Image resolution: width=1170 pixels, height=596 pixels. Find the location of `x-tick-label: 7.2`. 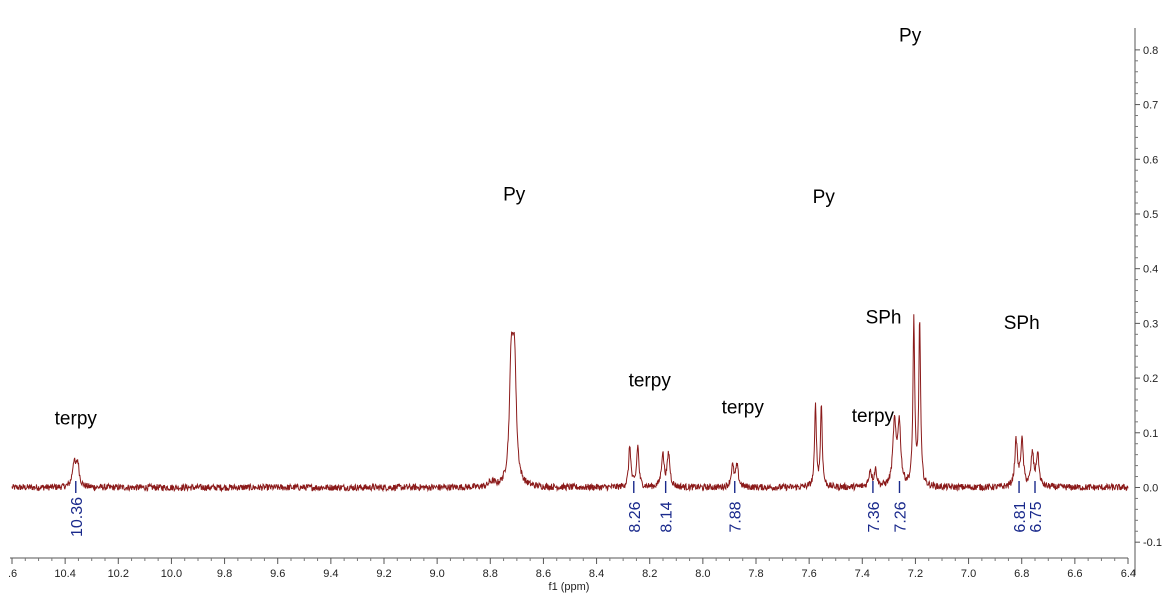

x-tick-label: 7.2 is located at coordinates (915, 574).